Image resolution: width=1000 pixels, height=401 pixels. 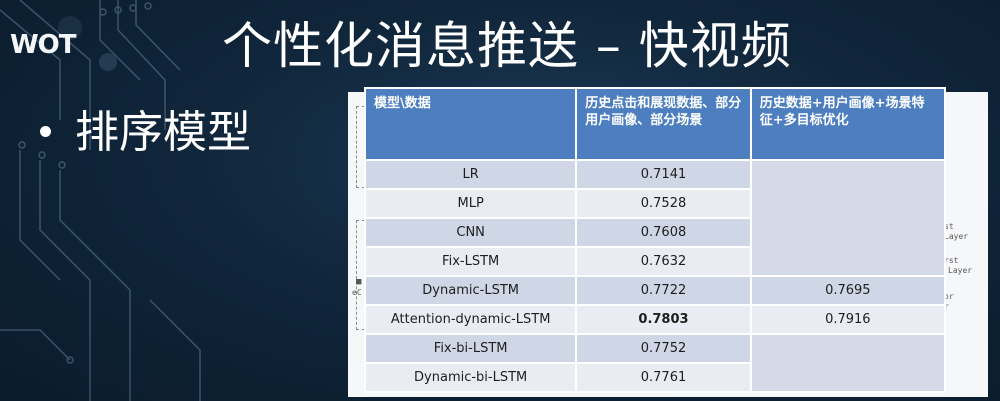 What do you see at coordinates (470, 174) in the screenshot?
I see `model-name: LR` at bounding box center [470, 174].